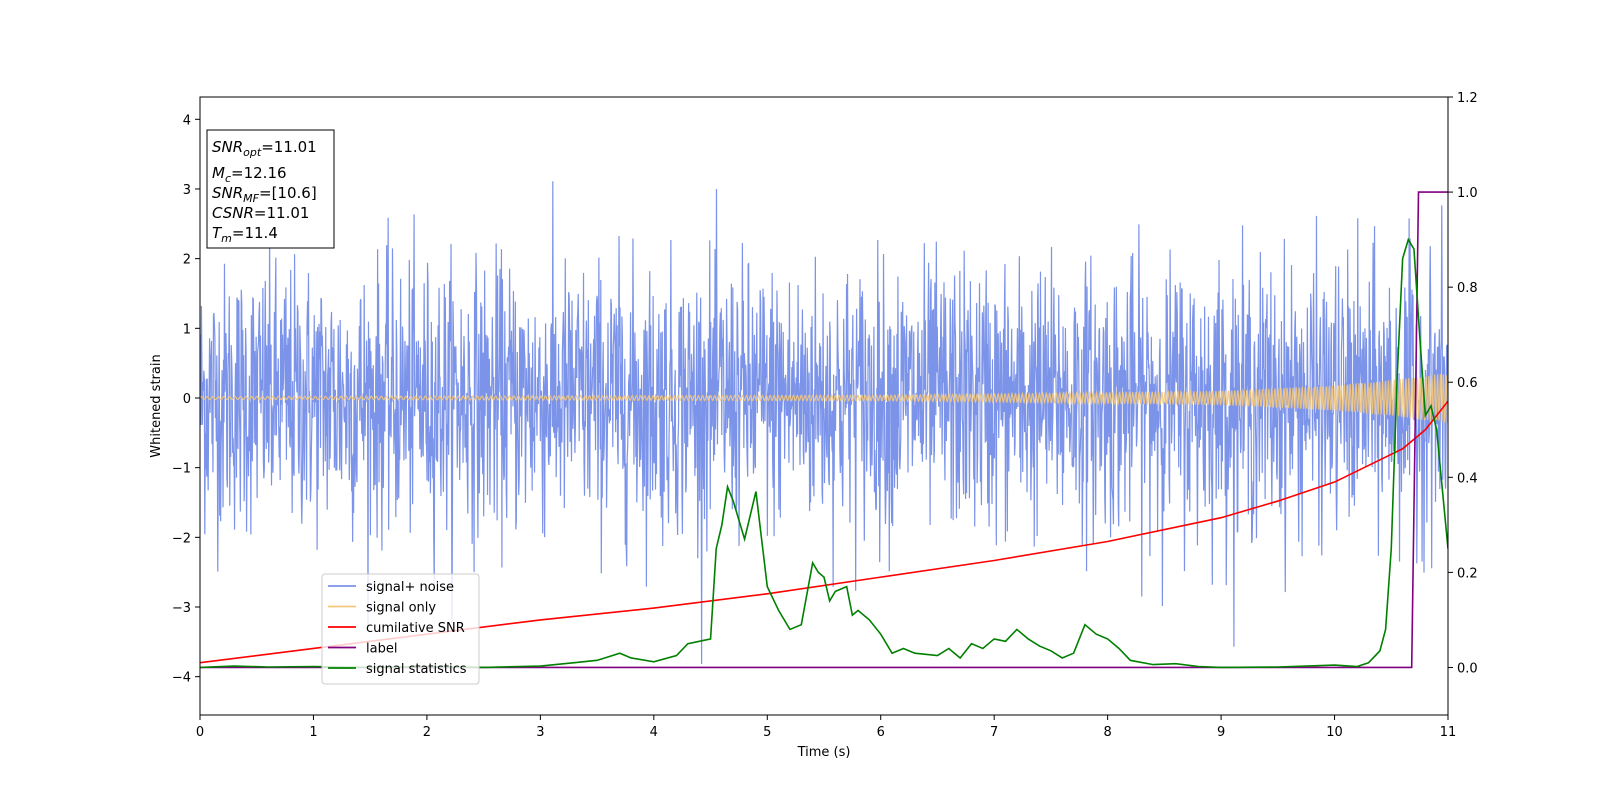 This screenshot has width=1600, height=800. What do you see at coordinates (156, 405) in the screenshot?
I see `y-axis-label: Whitened strain` at bounding box center [156, 405].